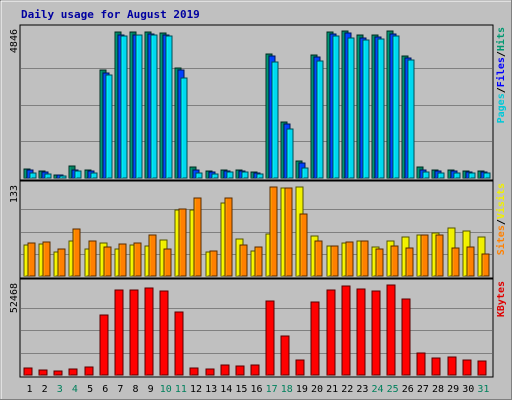 The height and width of the screenshot is (400, 512). Describe the element at coordinates (332, 389) in the screenshot. I see `x-tick-label: 21` at that location.